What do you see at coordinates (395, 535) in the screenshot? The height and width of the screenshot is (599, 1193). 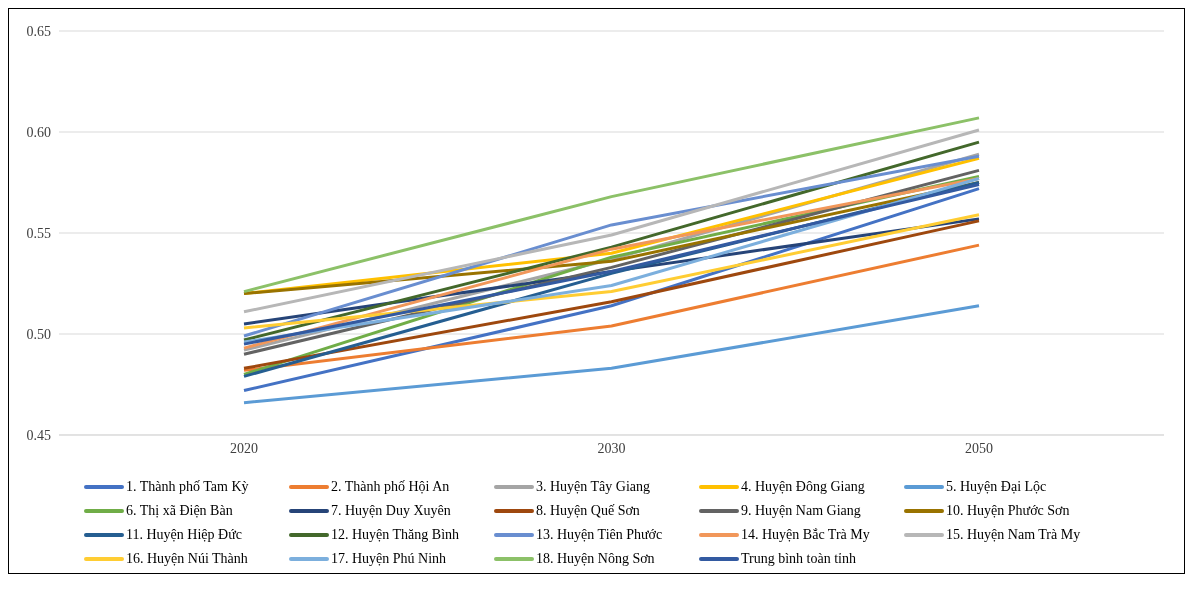 I see `legend-label: 12. Huyện Thăng Bình` at bounding box center [395, 535].